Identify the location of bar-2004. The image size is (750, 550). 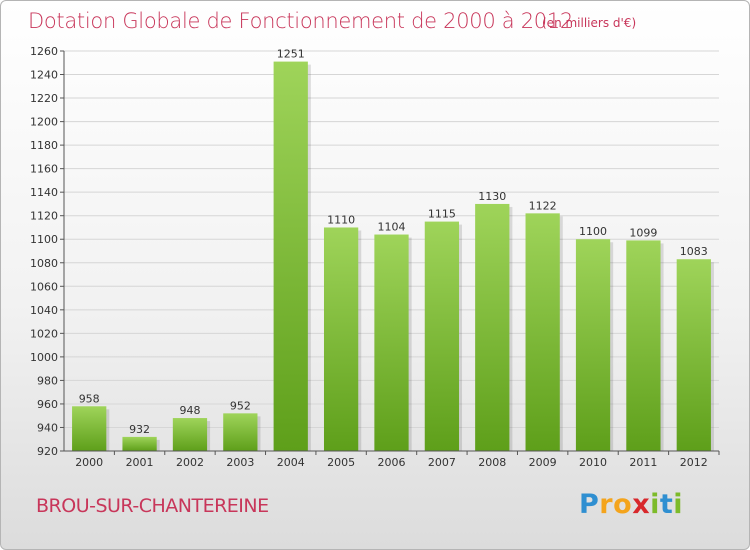
(290, 256).